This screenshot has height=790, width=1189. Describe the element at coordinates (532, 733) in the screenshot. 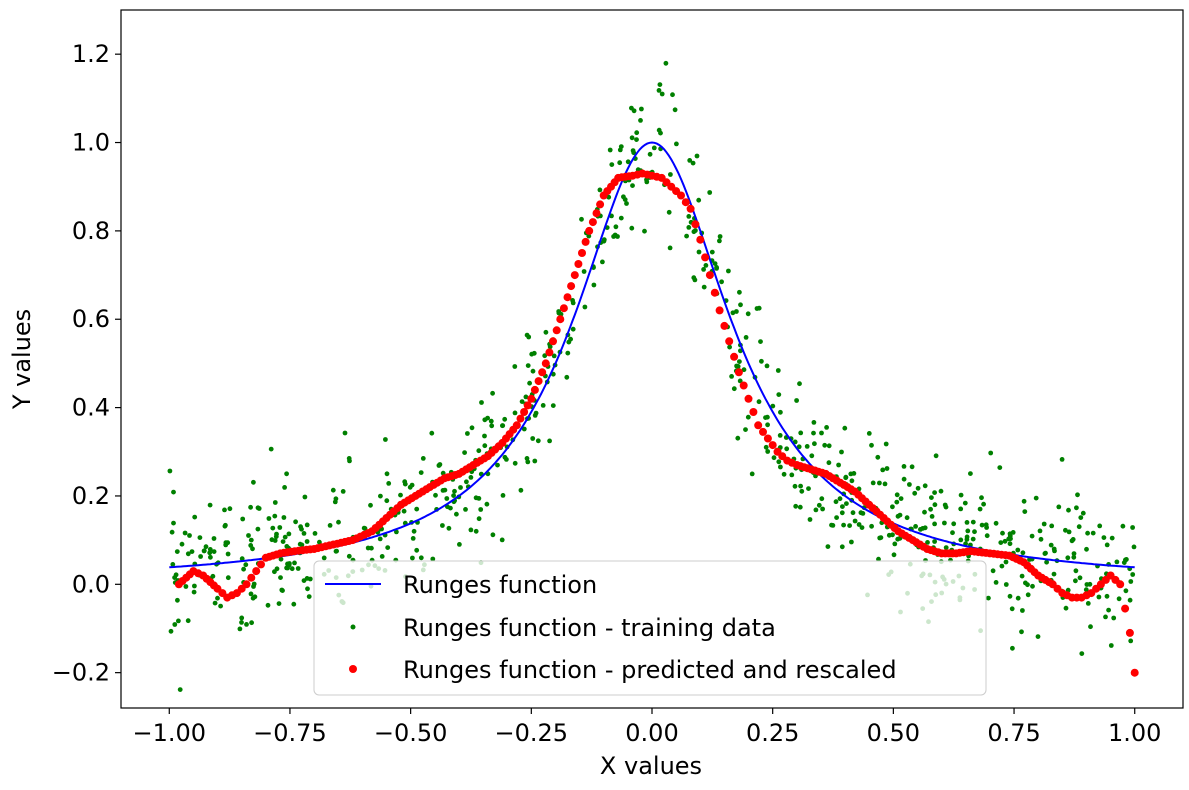

I see `x-tick-label: −0.25` at that location.